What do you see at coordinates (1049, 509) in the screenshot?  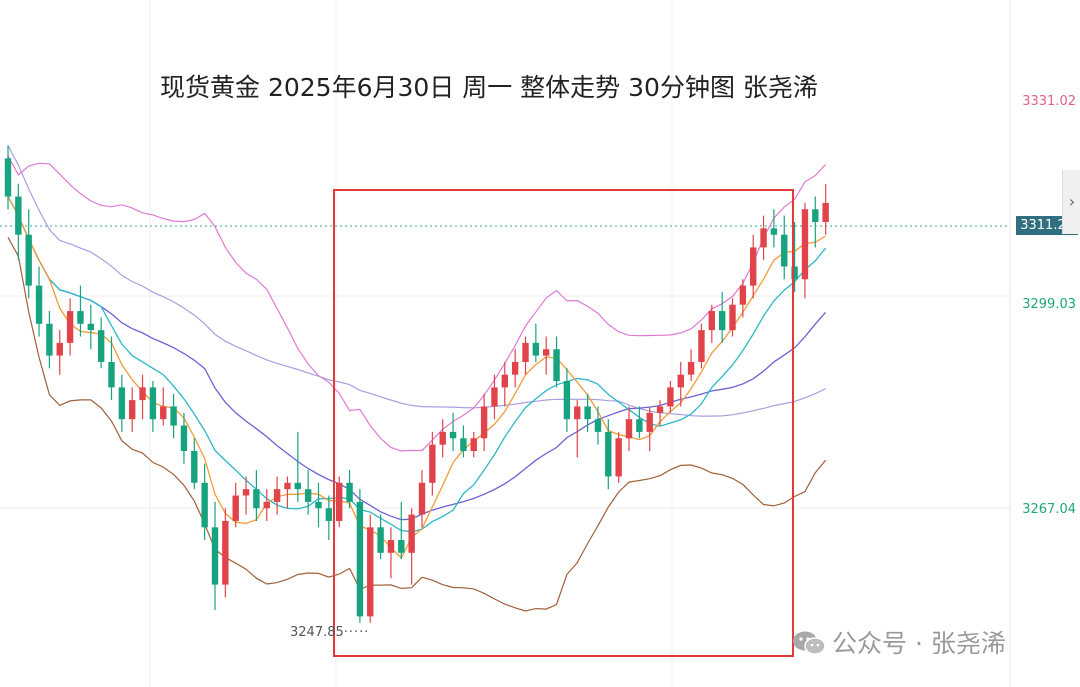 I see `price-label-bottom: 3267.04` at bounding box center [1049, 509].